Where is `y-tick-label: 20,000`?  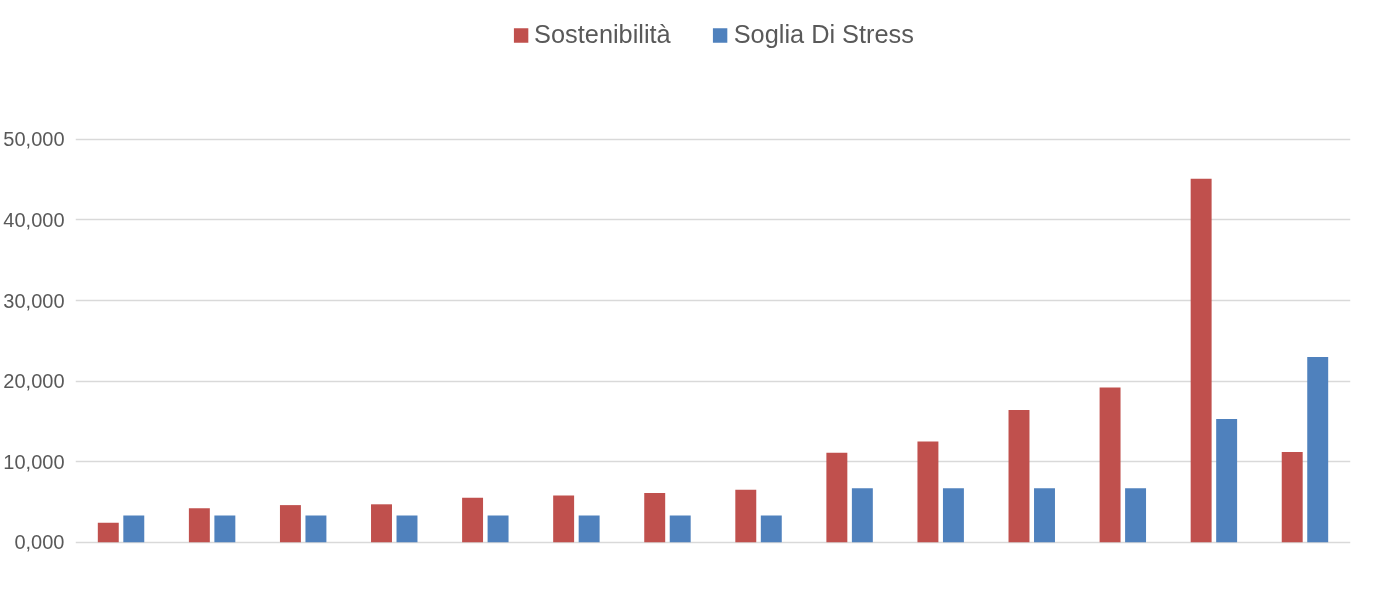
y-tick-label: 20,000 is located at coordinates (34, 381).